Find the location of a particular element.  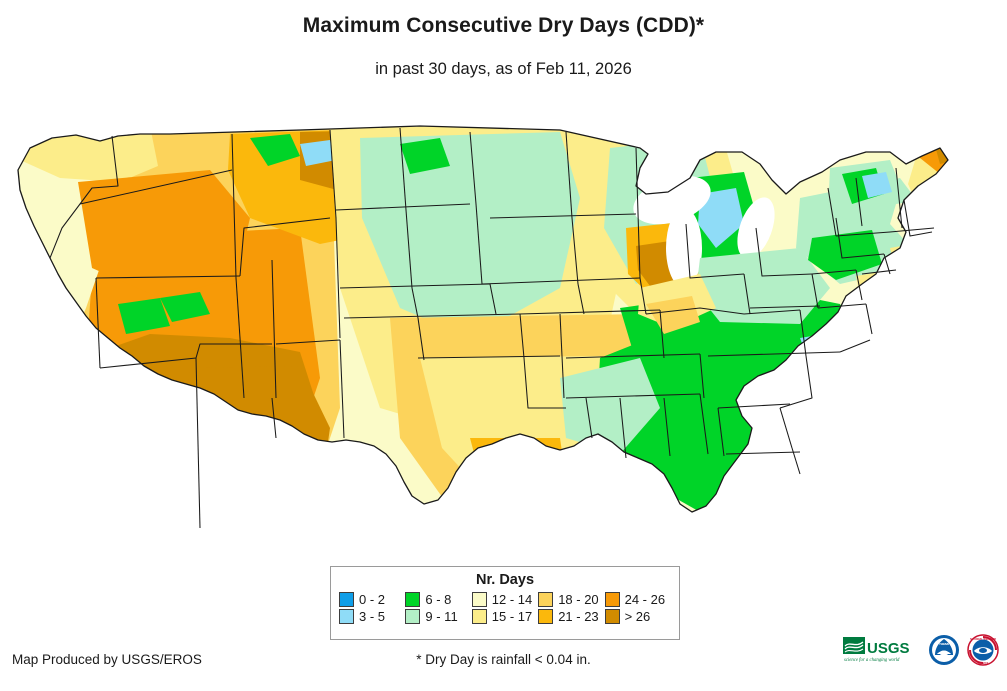

legend-item-21-23: 21 - 23 is located at coordinates (571, 616).